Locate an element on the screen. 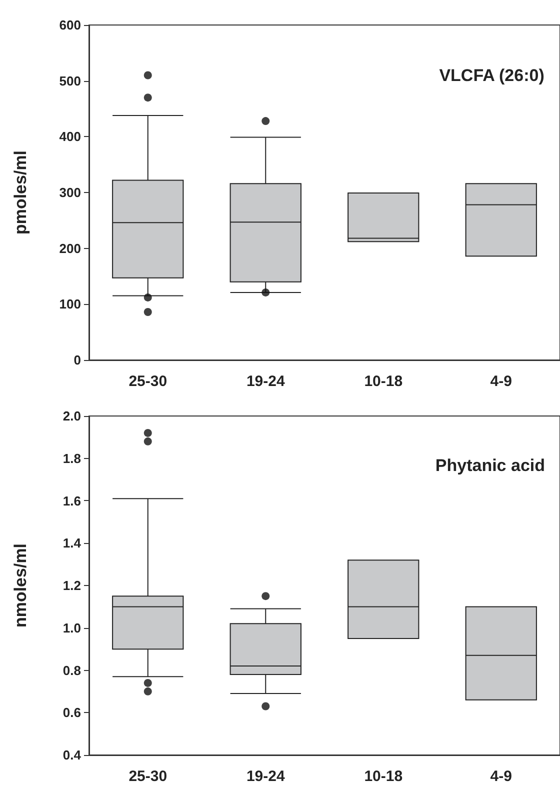 The image size is (560, 788). y-axis-title: pmoles/ml is located at coordinates (20, 192).